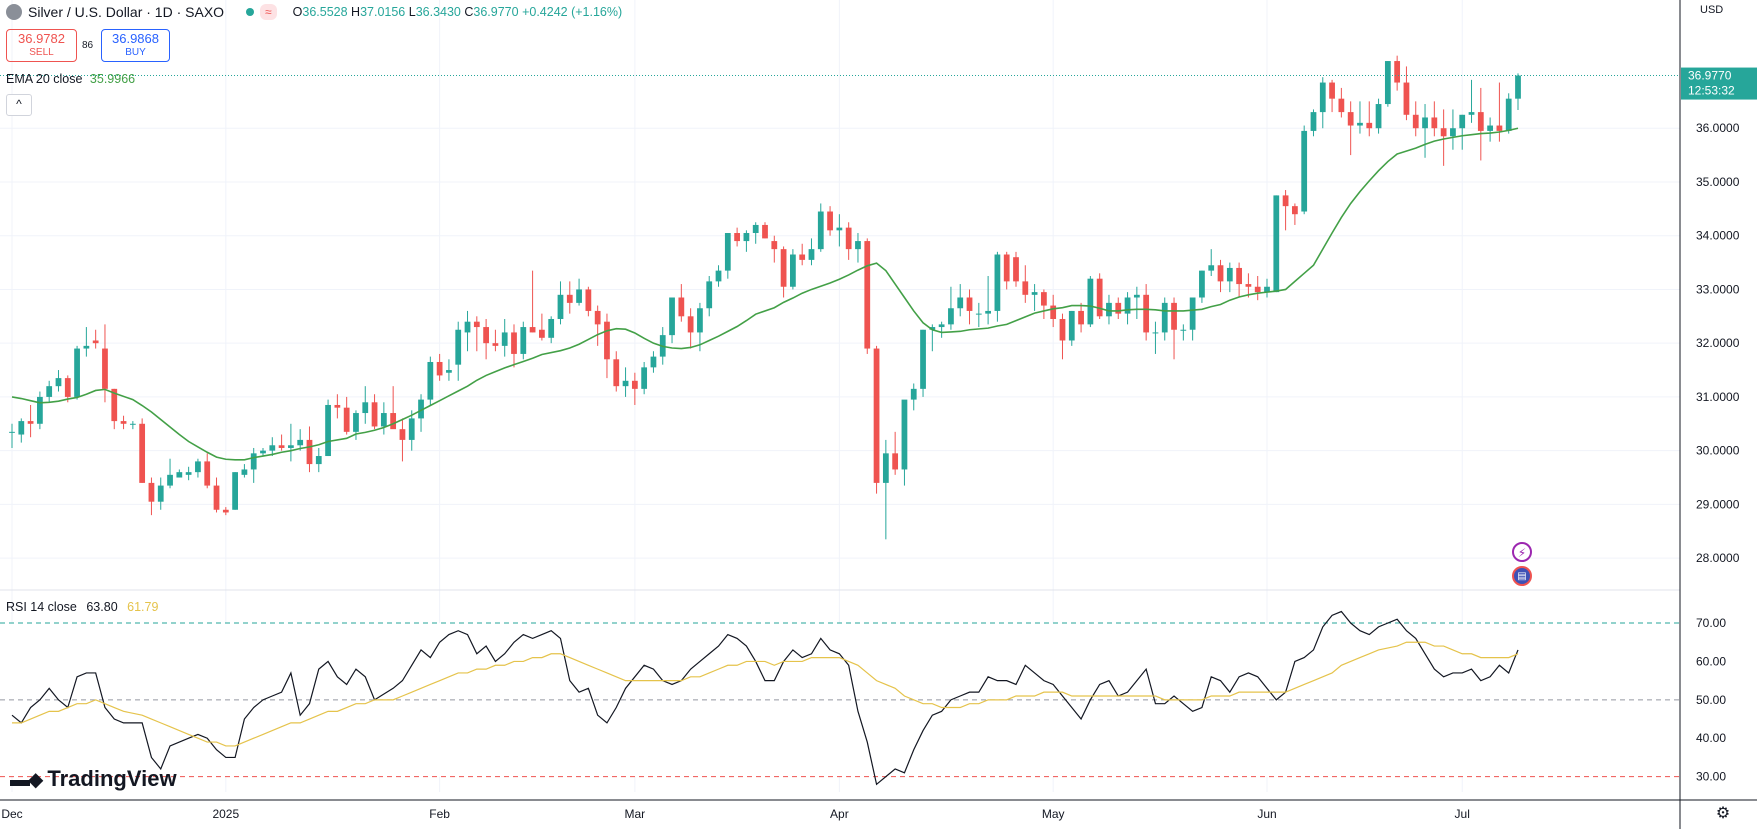 Image resolution: width=1757 pixels, height=829 pixels. What do you see at coordinates (1711, 91) in the screenshot?
I see `countdown-value: 12:53:32` at bounding box center [1711, 91].